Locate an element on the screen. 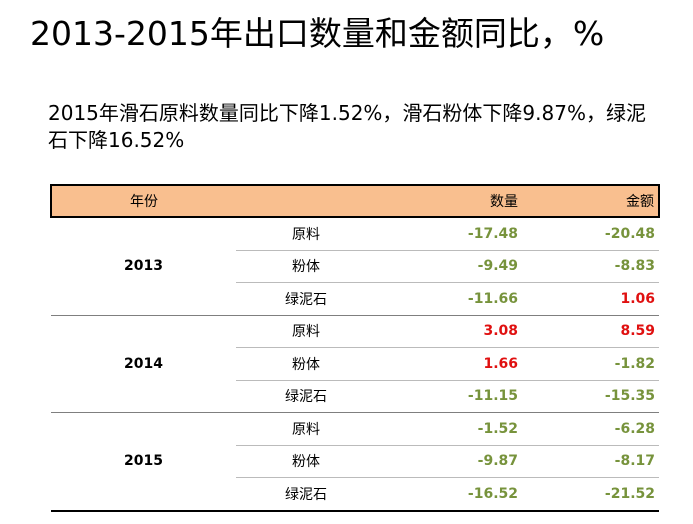 Image resolution: width=693 pixels, height=524 pixels. quantity-cell: -11.15 is located at coordinates (449, 396).